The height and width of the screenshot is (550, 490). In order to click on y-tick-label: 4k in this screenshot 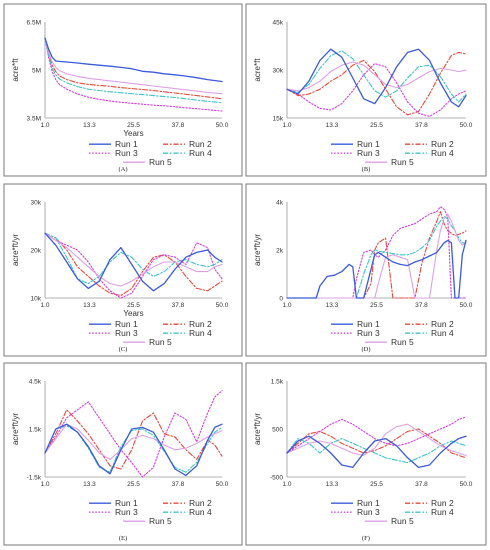, I will do `click(280, 202)`.